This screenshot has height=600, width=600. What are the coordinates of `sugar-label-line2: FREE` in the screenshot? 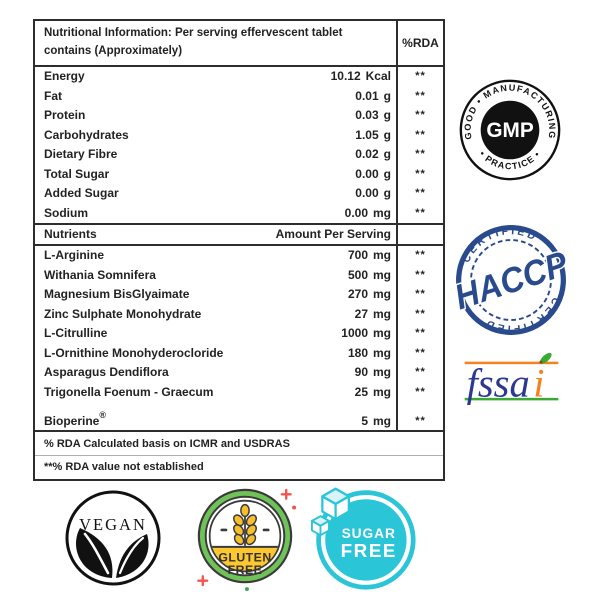 It's located at (369, 551).